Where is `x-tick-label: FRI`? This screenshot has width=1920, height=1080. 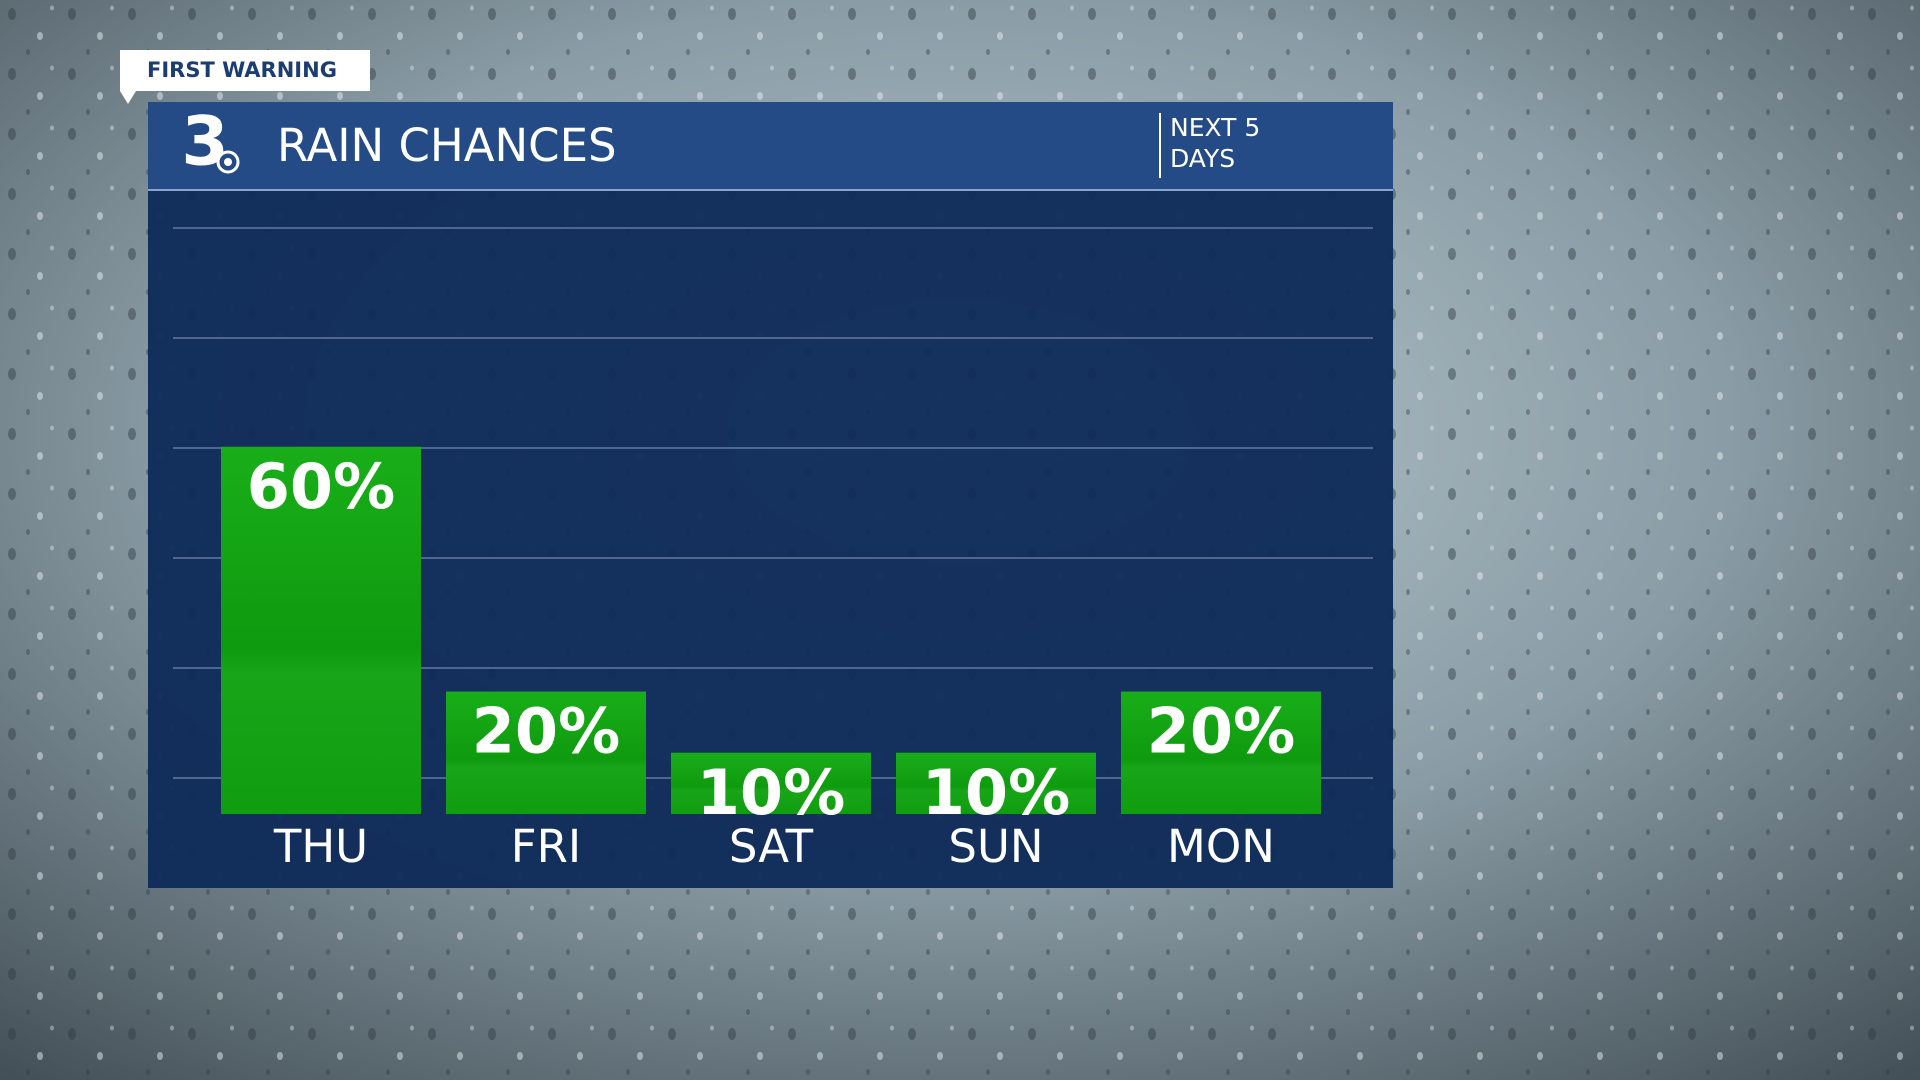
x-tick-label: FRI is located at coordinates (546, 846).